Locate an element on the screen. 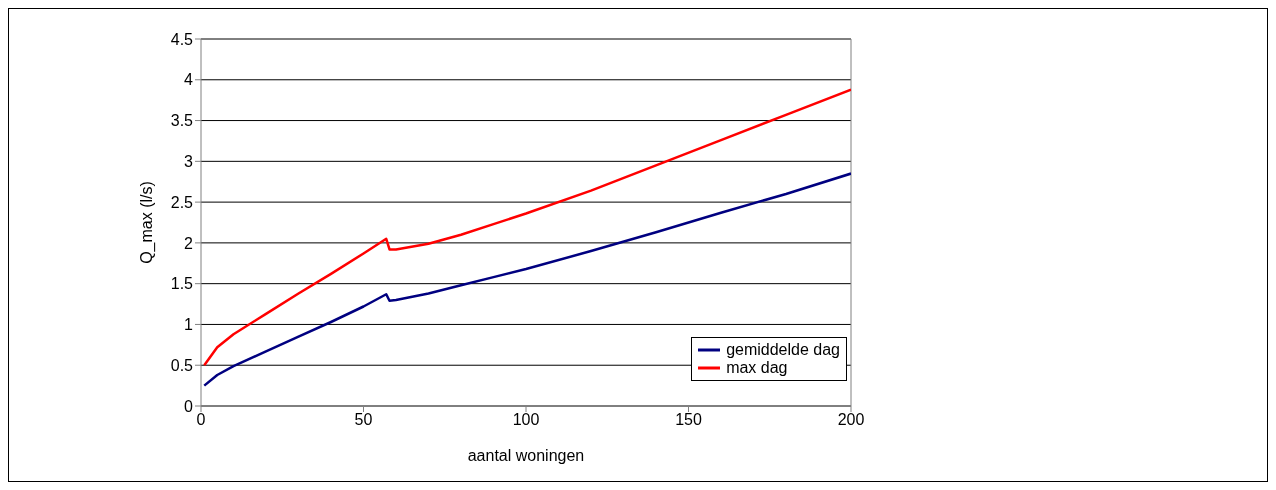  x-tick-label: 150 is located at coordinates (688, 420).